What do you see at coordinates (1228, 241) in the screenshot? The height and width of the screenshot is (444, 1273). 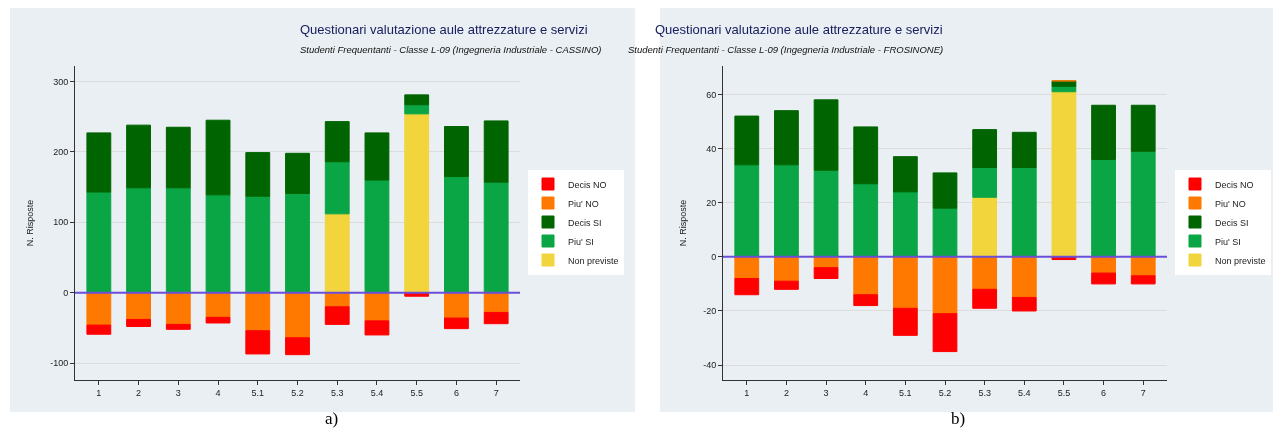 I see `legend-label: Piu' SI` at bounding box center [1228, 241].